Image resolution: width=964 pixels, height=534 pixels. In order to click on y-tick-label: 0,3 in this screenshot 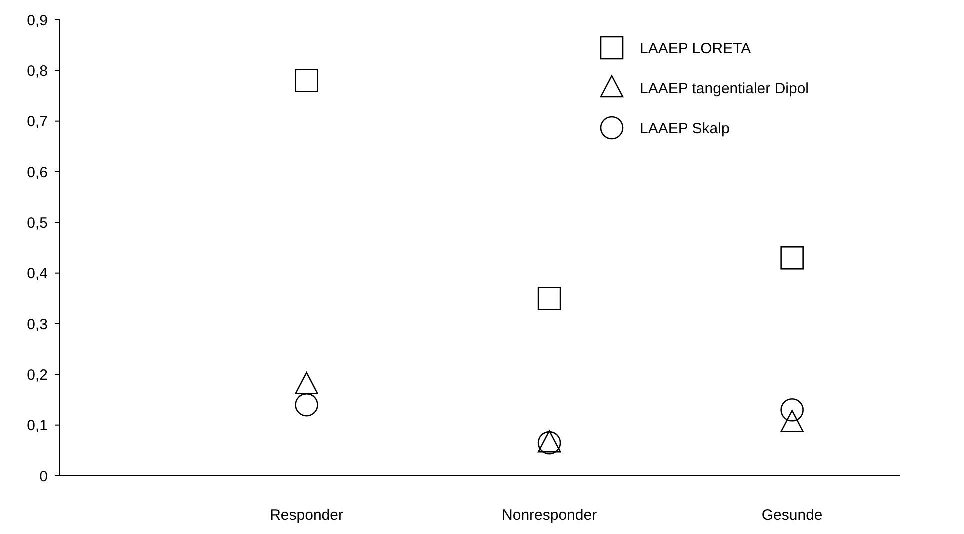, I will do `click(37, 325)`.